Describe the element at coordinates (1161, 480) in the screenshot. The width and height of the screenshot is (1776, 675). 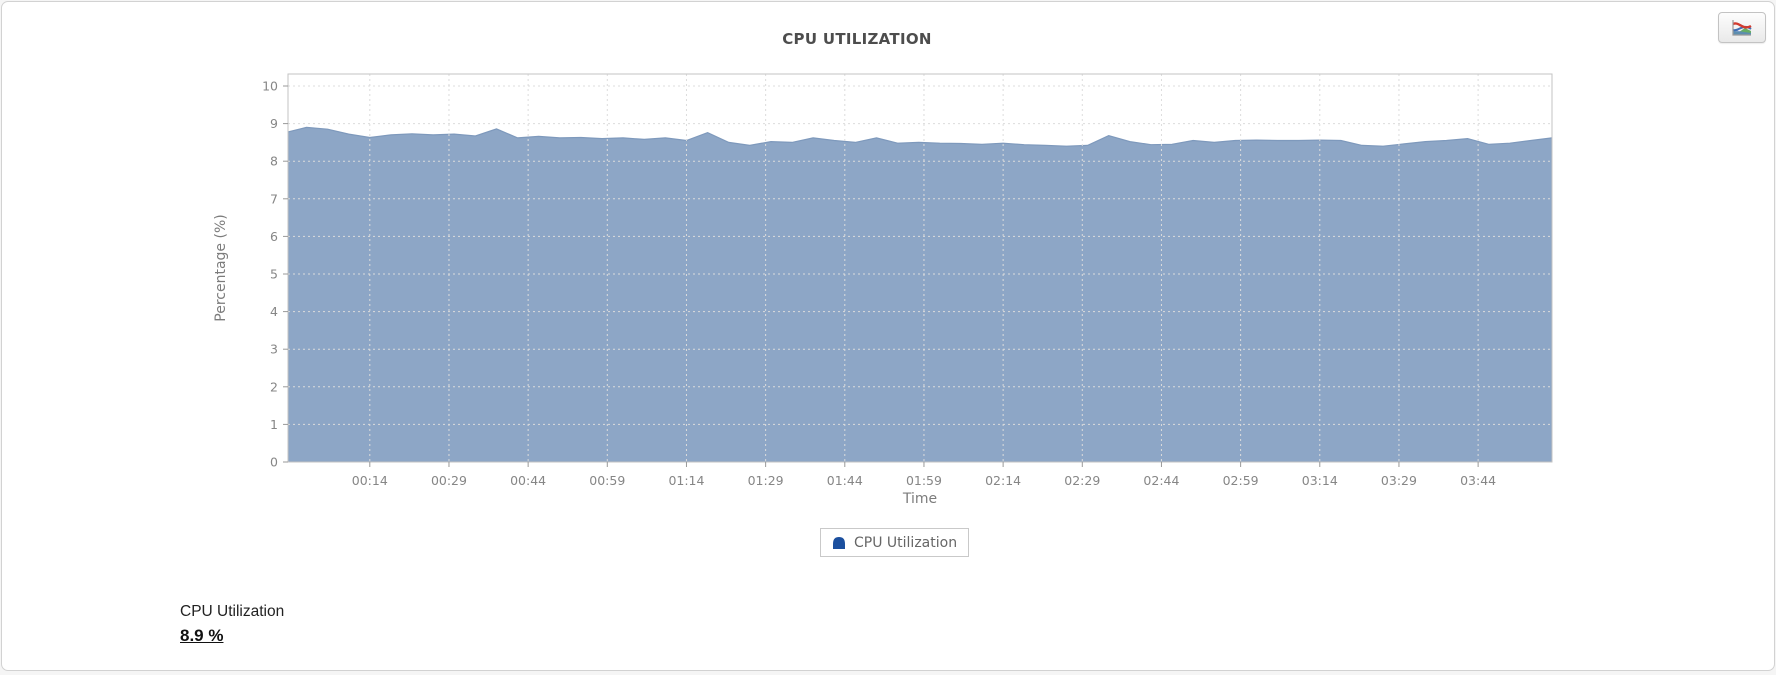
I see `svg-text: 02:44` at that location.